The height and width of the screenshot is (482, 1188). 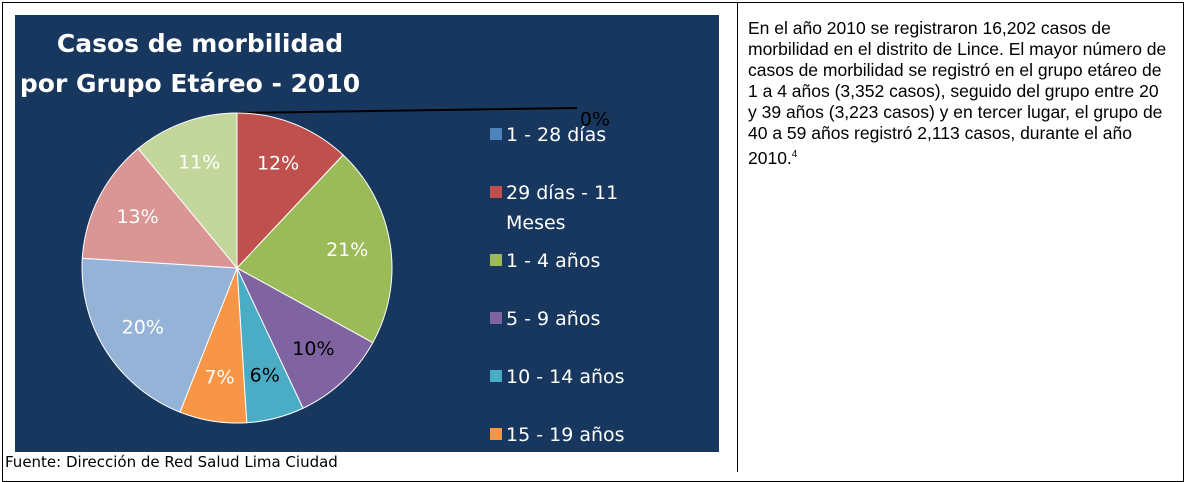 What do you see at coordinates (278, 164) in the screenshot?
I see `data-label: 12%` at bounding box center [278, 164].